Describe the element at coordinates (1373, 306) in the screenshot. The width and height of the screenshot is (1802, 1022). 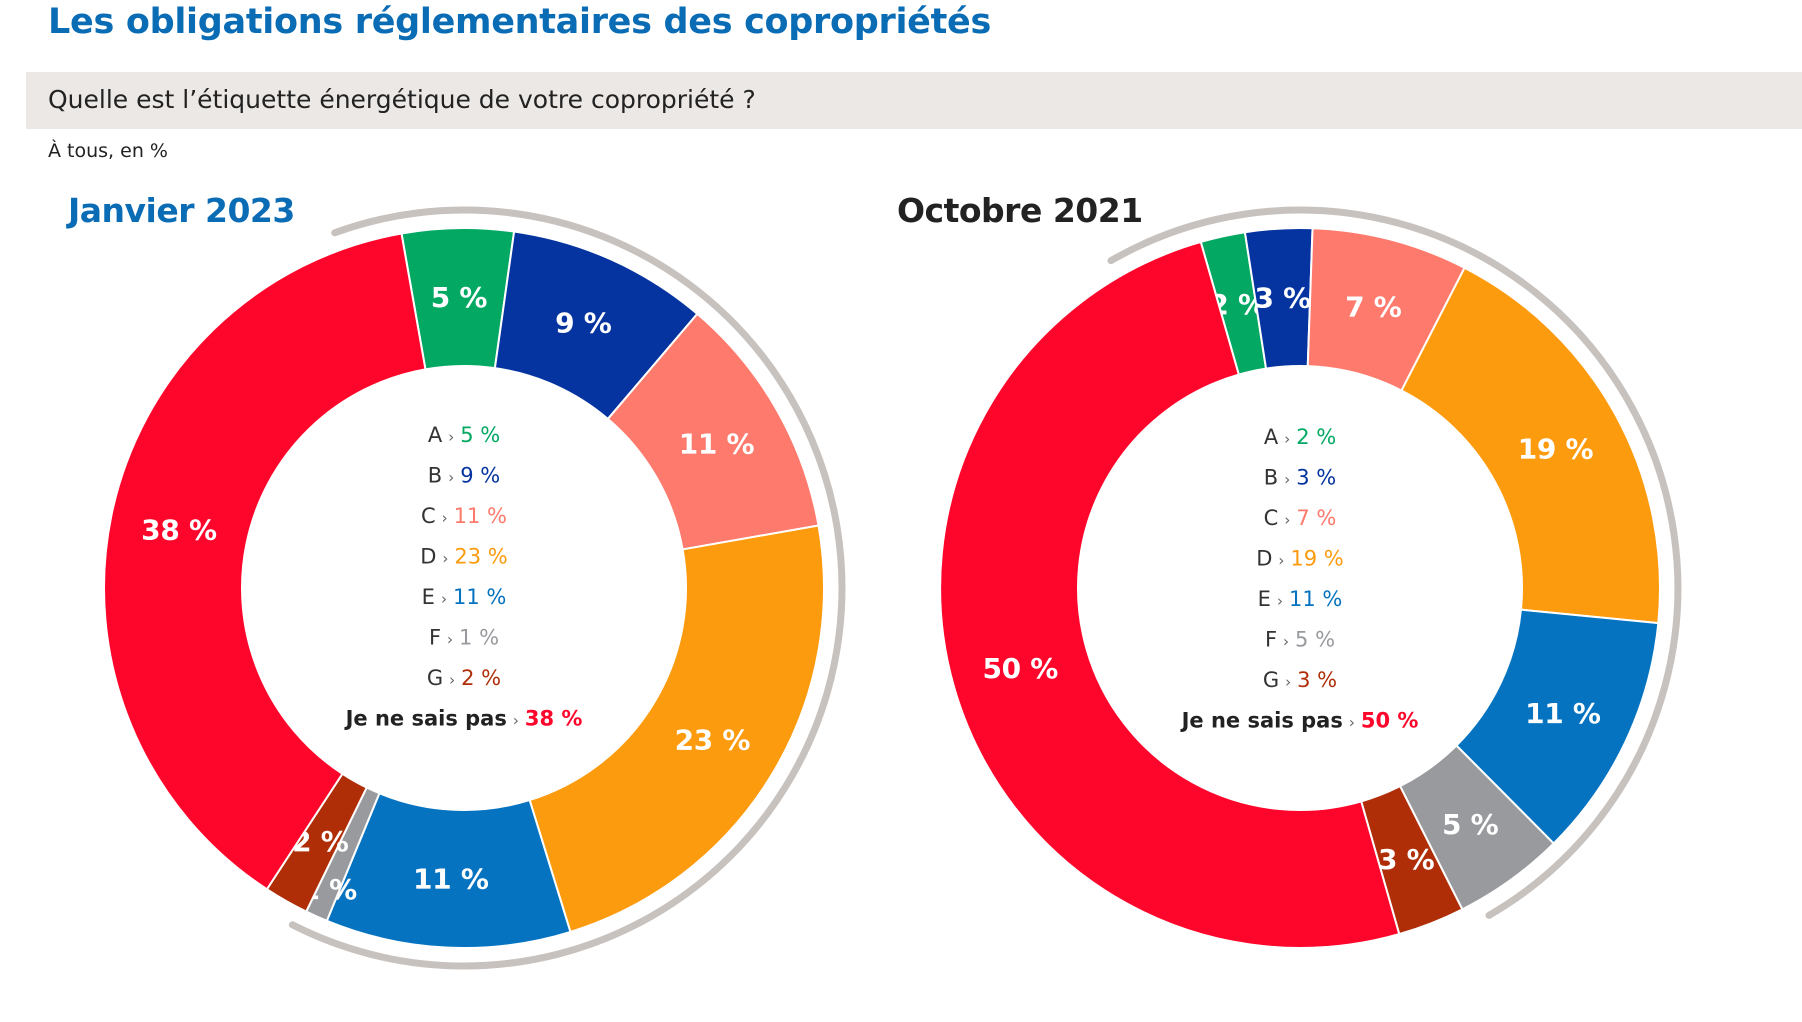
I see `chart-octobre-2021-label-c: 7 %` at that location.